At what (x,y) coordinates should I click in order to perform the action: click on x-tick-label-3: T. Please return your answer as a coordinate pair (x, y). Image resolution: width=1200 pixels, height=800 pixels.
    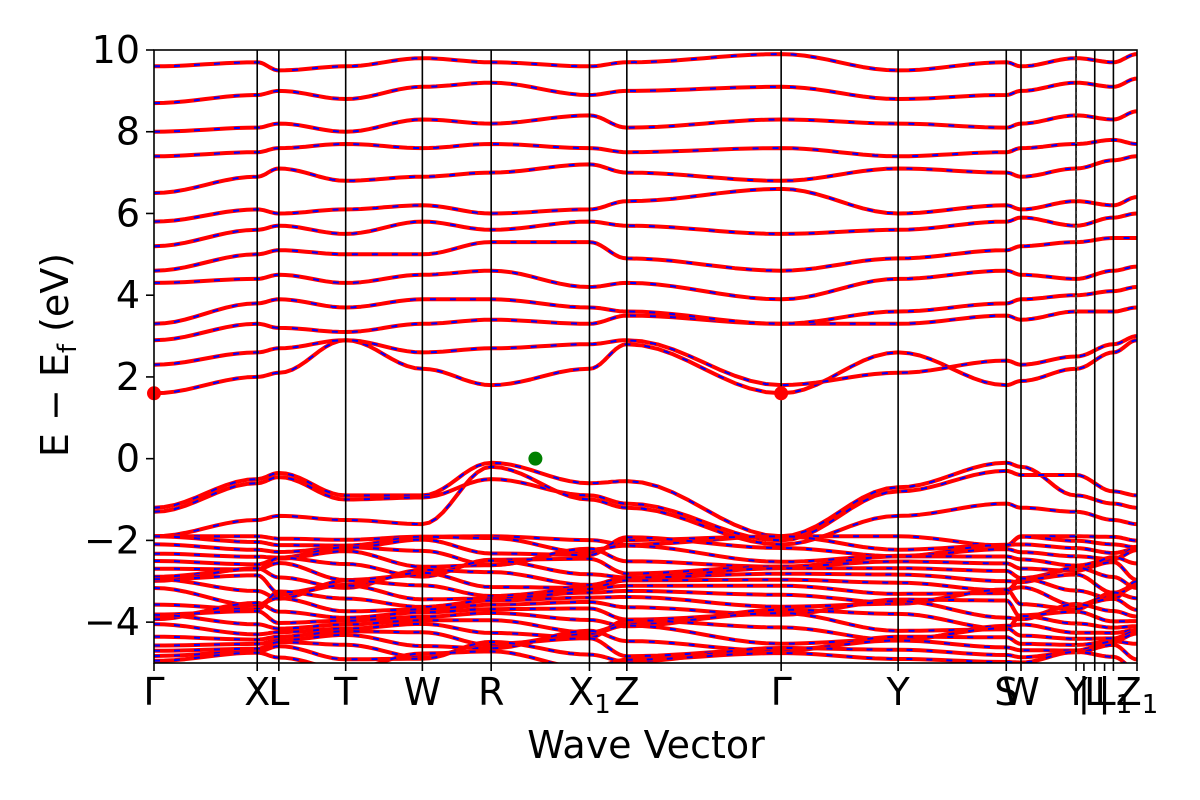
    Looking at the image, I should click on (345, 692).